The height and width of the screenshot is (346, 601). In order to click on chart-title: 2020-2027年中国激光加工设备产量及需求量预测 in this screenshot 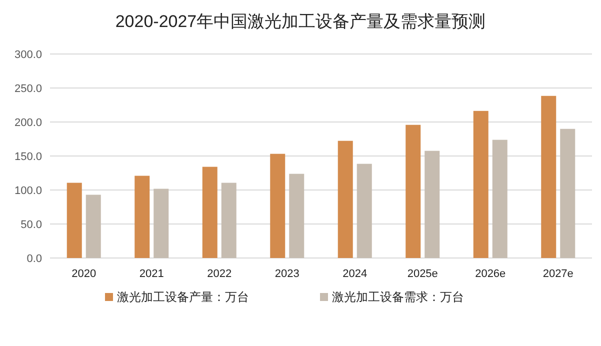, I will do `click(300, 21)`.